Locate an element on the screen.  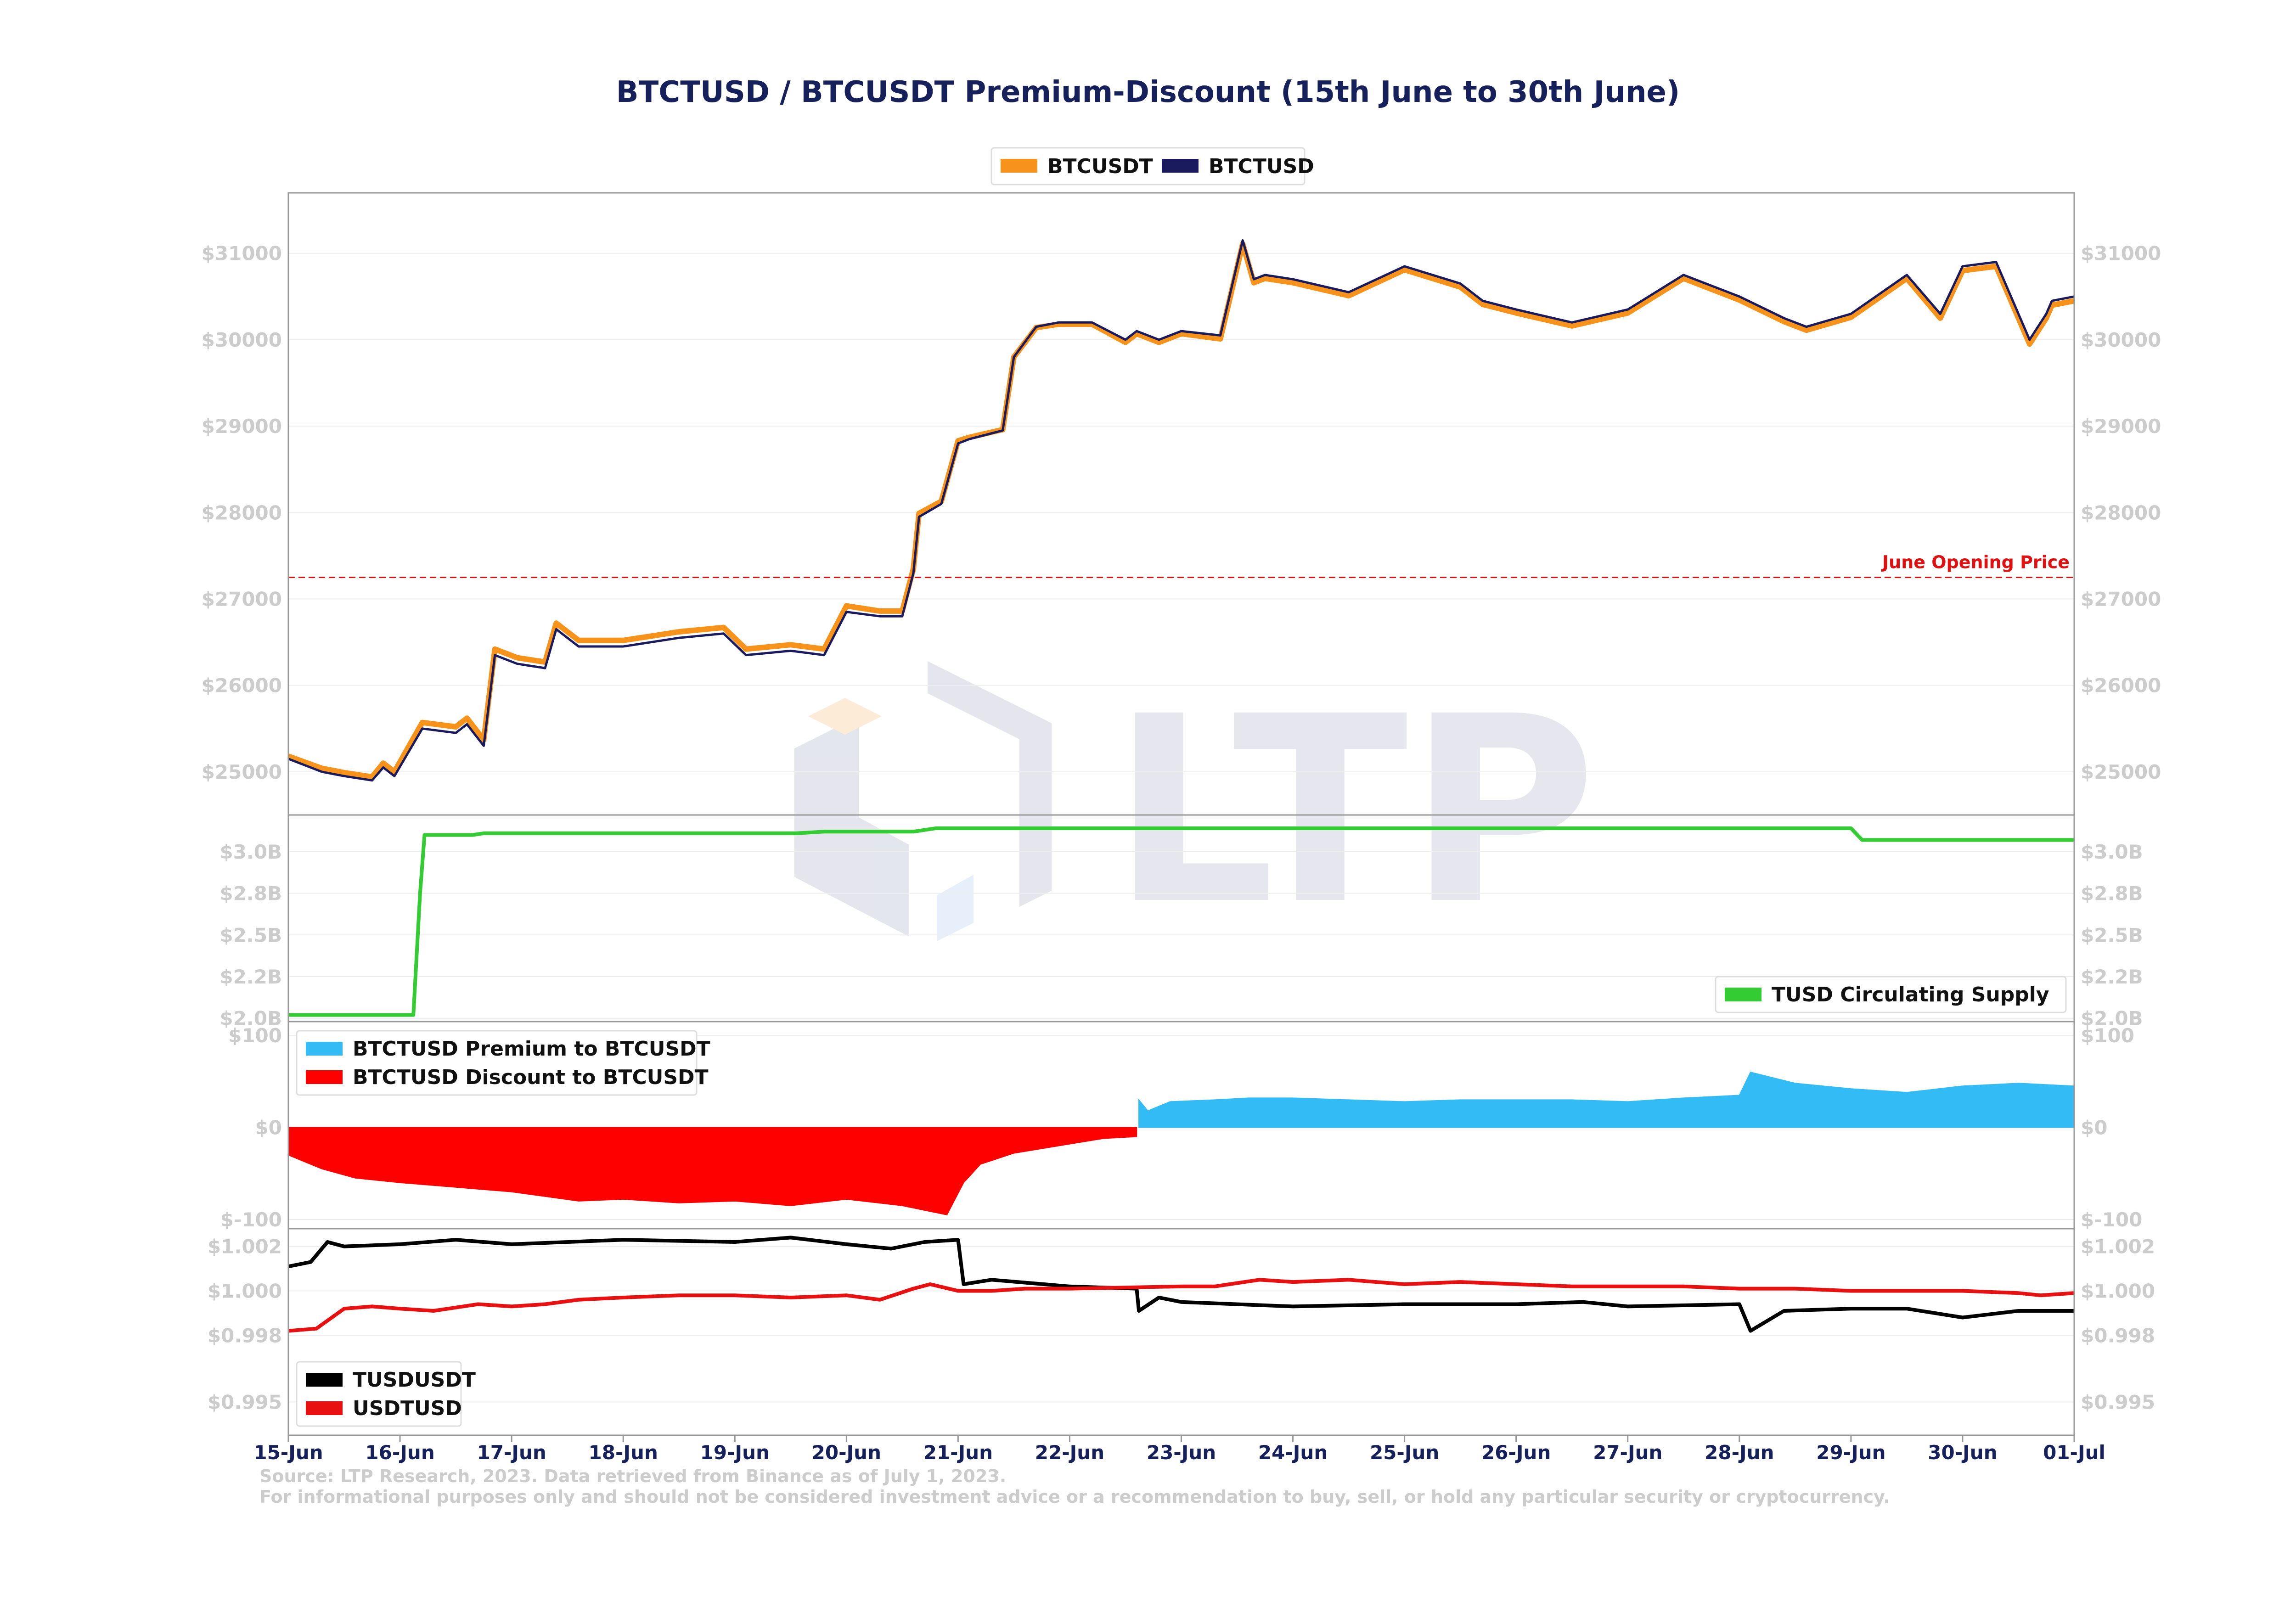
y-tick-label-right: $-100 is located at coordinates (2111, 1219).